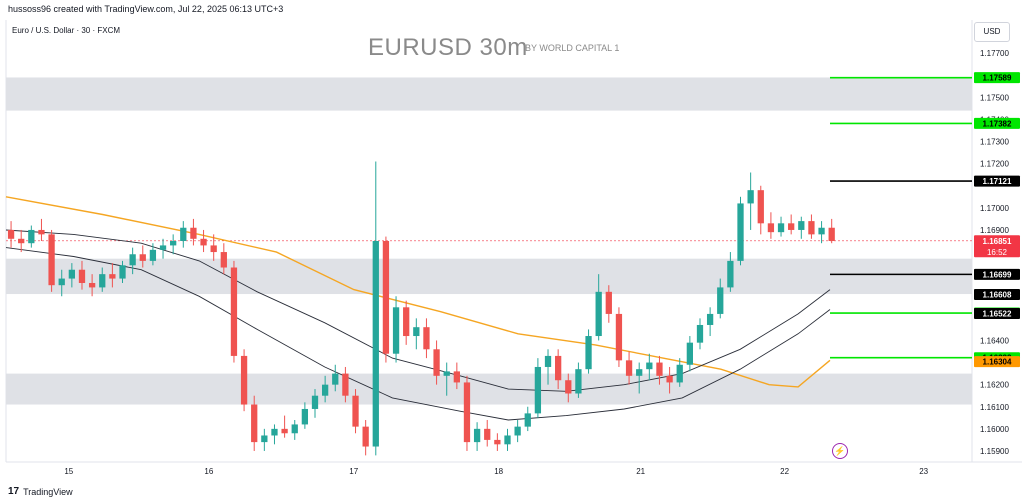 This screenshot has height=504, width=1024. I want to click on time-tick-label: 23, so click(923, 471).